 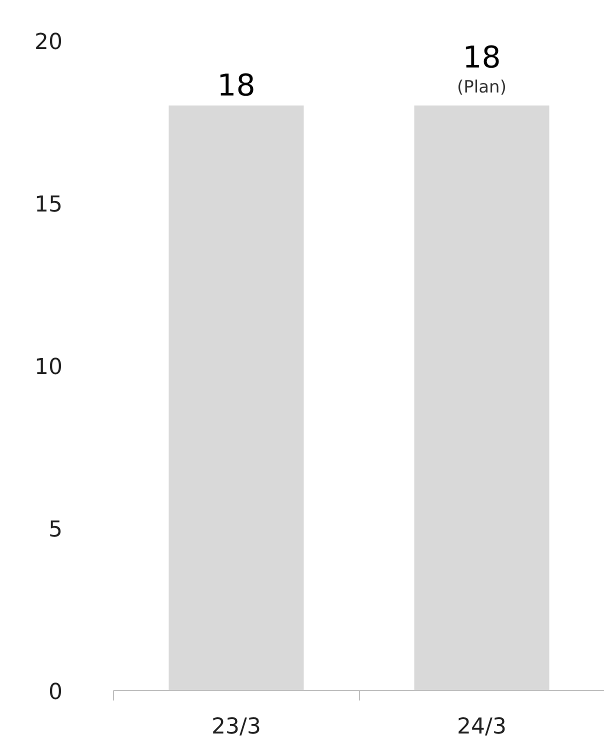 What do you see at coordinates (481, 88) in the screenshot?
I see `annotation: (Plan)` at bounding box center [481, 88].